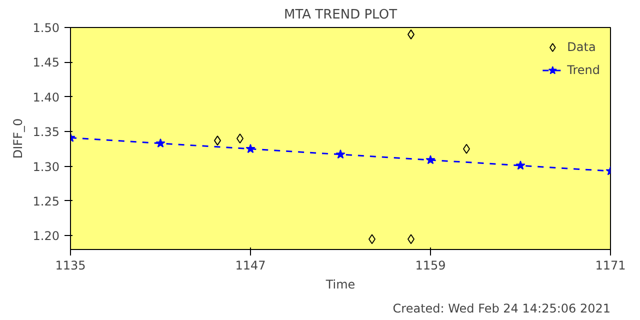  What do you see at coordinates (583, 70) in the screenshot?
I see `legend-label: Trend` at bounding box center [583, 70].